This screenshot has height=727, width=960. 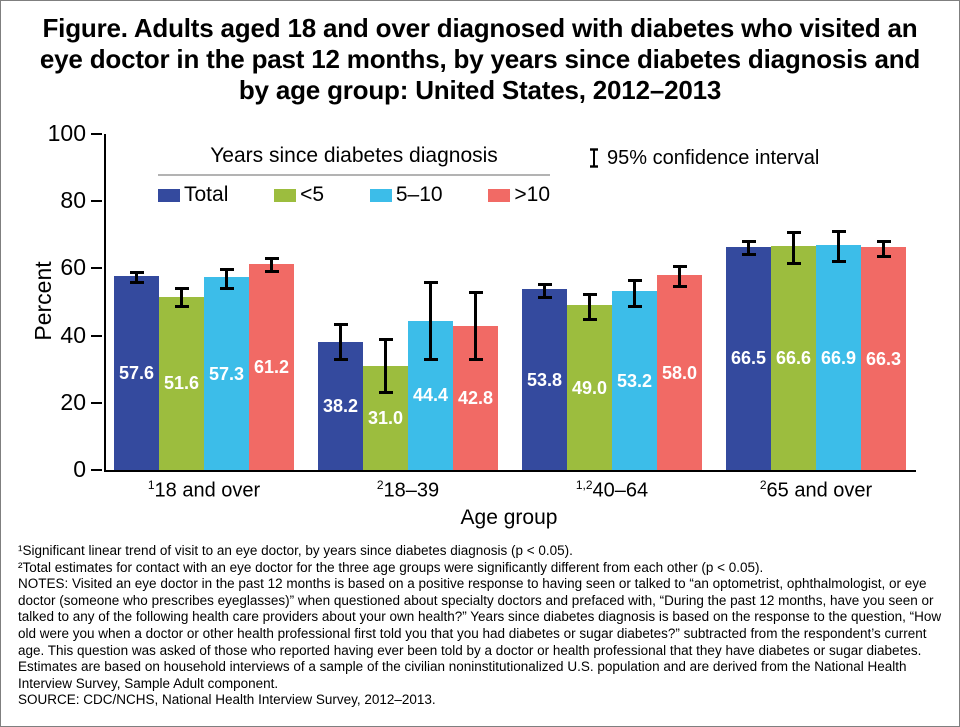 I want to click on y-tick-label: 80, so click(x=73, y=200).